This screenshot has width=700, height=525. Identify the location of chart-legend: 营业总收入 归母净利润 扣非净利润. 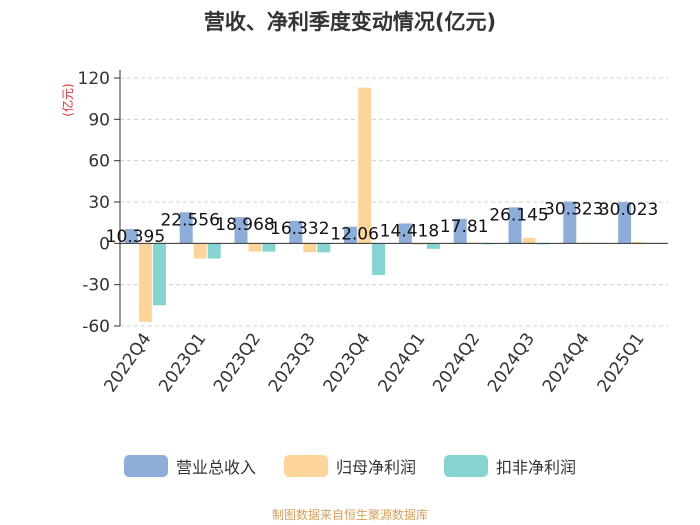
(350, 466).